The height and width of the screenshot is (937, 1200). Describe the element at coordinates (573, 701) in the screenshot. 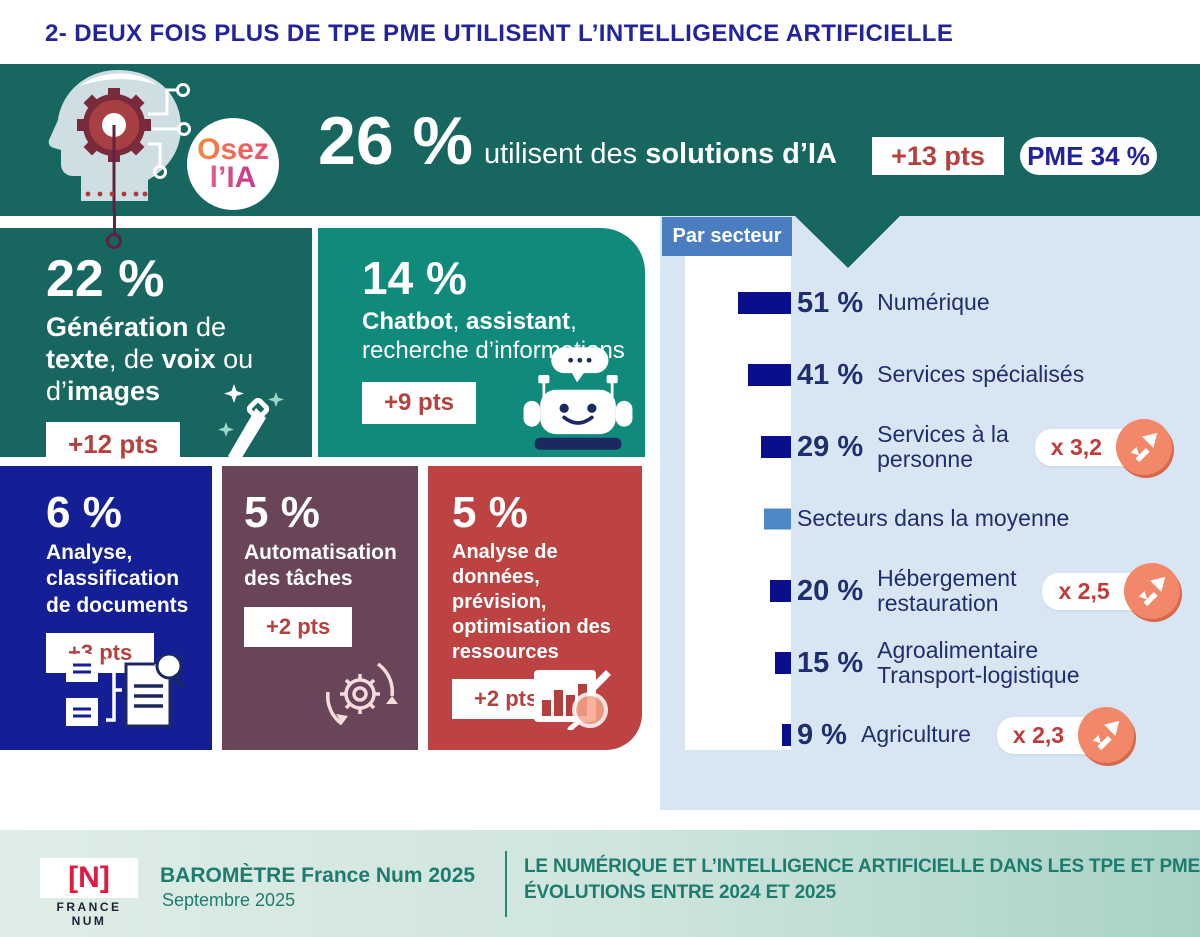

I see `data-analysis-chart-icon` at that location.